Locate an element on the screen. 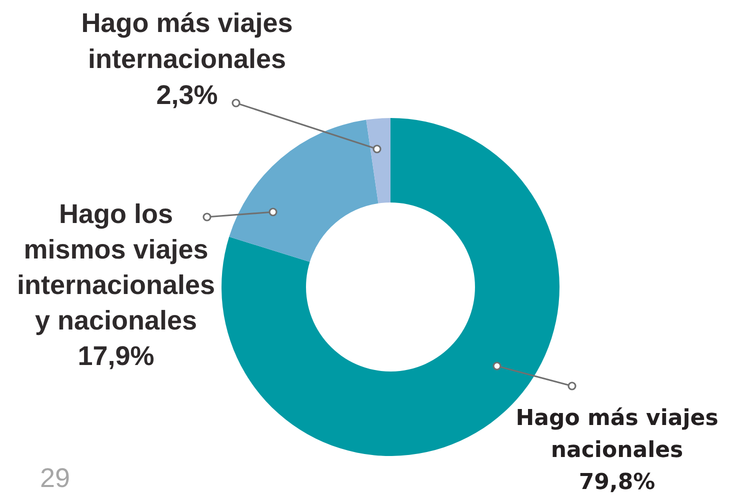 The height and width of the screenshot is (495, 733). data-label: 79,8% is located at coordinates (617, 482).